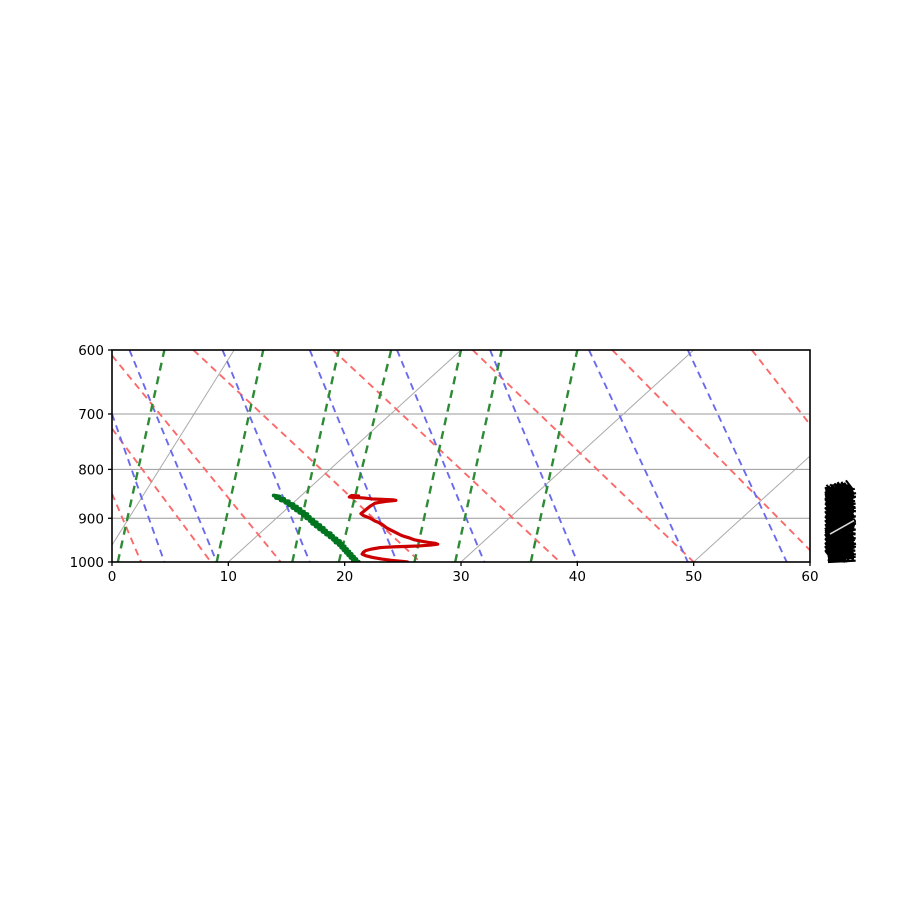 Image resolution: width=900 pixels, height=900 pixels. I want to click on temperature-line, so click(393, 527).